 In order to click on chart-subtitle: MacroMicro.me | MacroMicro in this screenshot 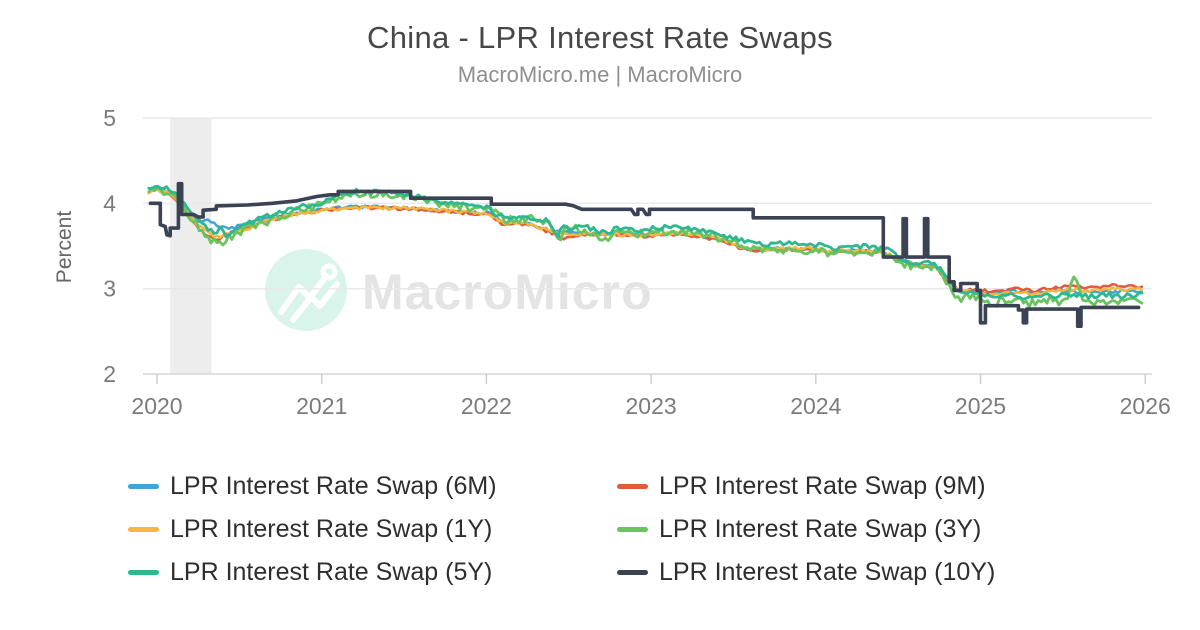, I will do `click(600, 74)`.